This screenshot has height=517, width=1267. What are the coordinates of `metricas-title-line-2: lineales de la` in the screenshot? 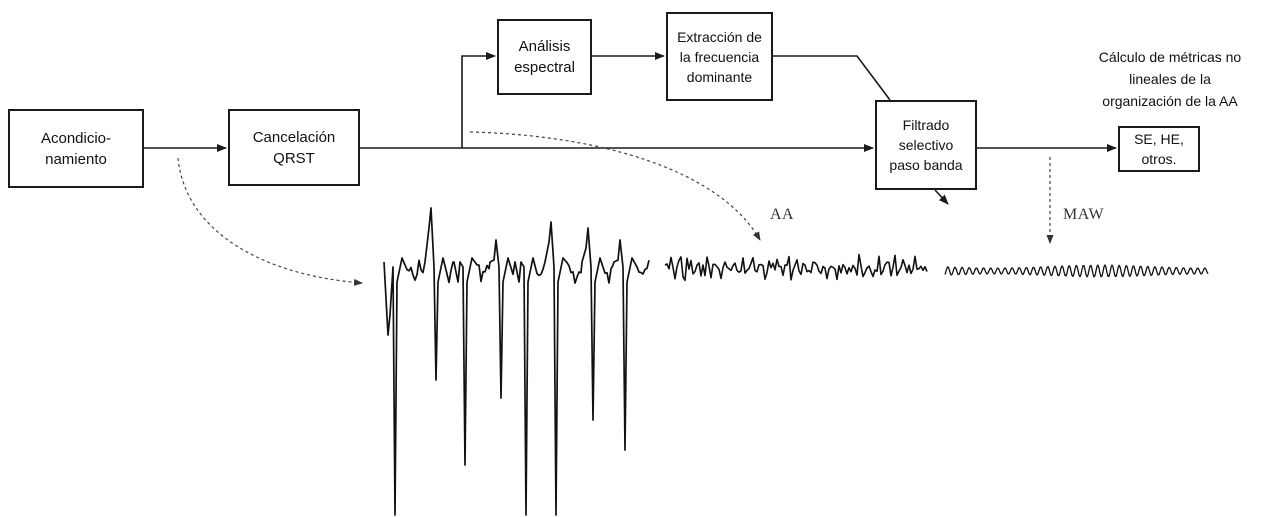 It's located at (1170, 79).